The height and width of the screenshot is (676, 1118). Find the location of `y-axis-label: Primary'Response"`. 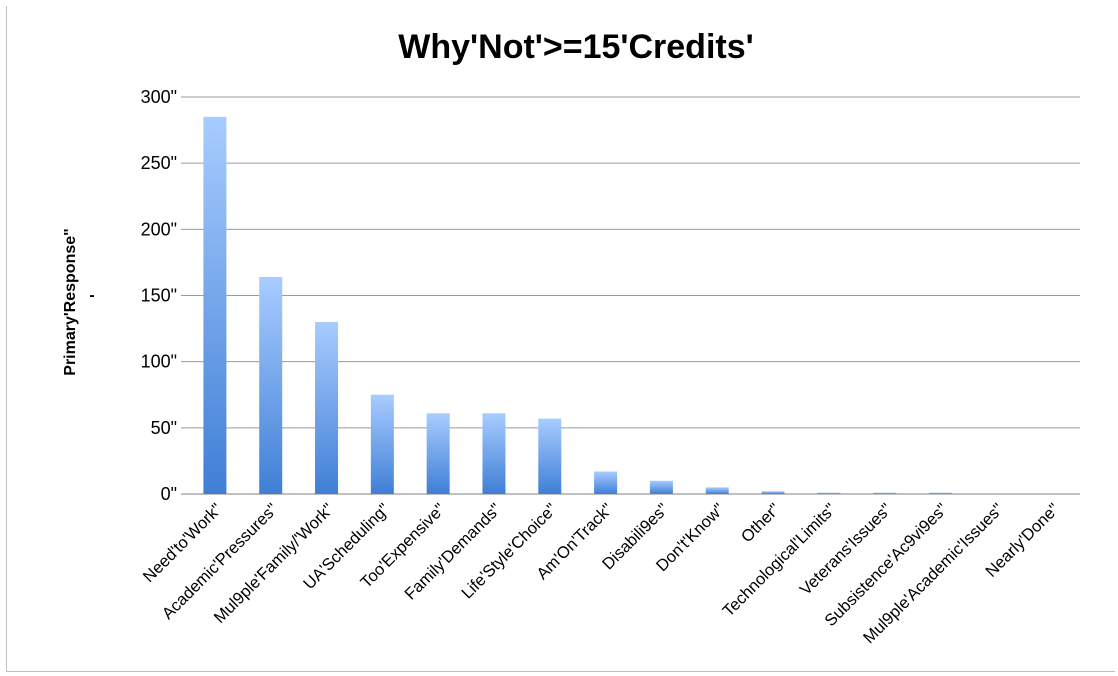

y-axis-label: Primary'Response" is located at coordinates (70, 301).